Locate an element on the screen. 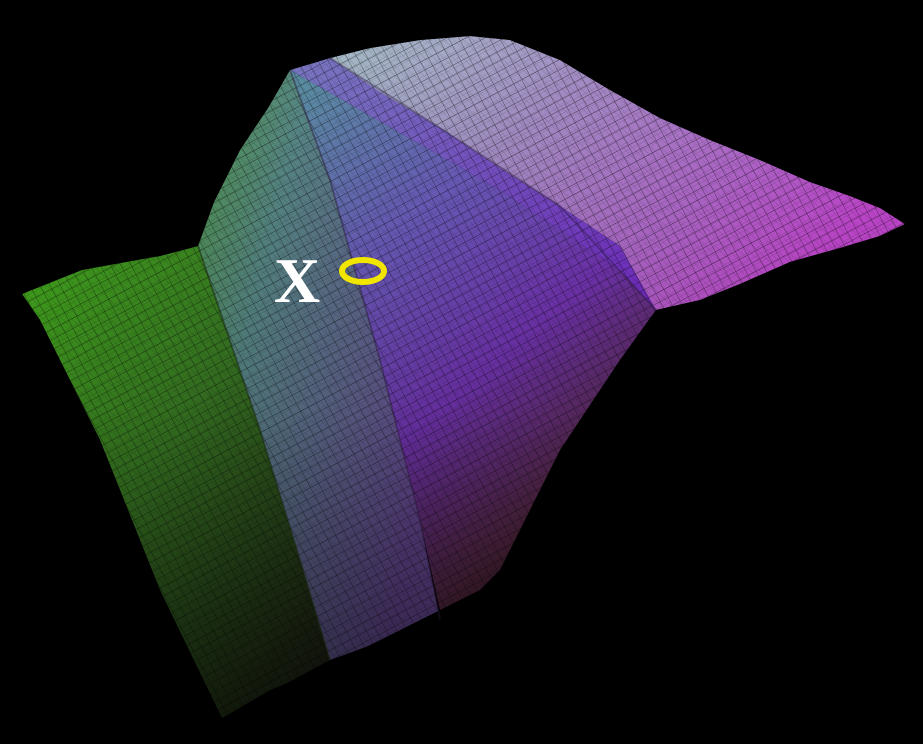 The width and height of the screenshot is (923, 744). marker-x-label: X is located at coordinates (297, 280).